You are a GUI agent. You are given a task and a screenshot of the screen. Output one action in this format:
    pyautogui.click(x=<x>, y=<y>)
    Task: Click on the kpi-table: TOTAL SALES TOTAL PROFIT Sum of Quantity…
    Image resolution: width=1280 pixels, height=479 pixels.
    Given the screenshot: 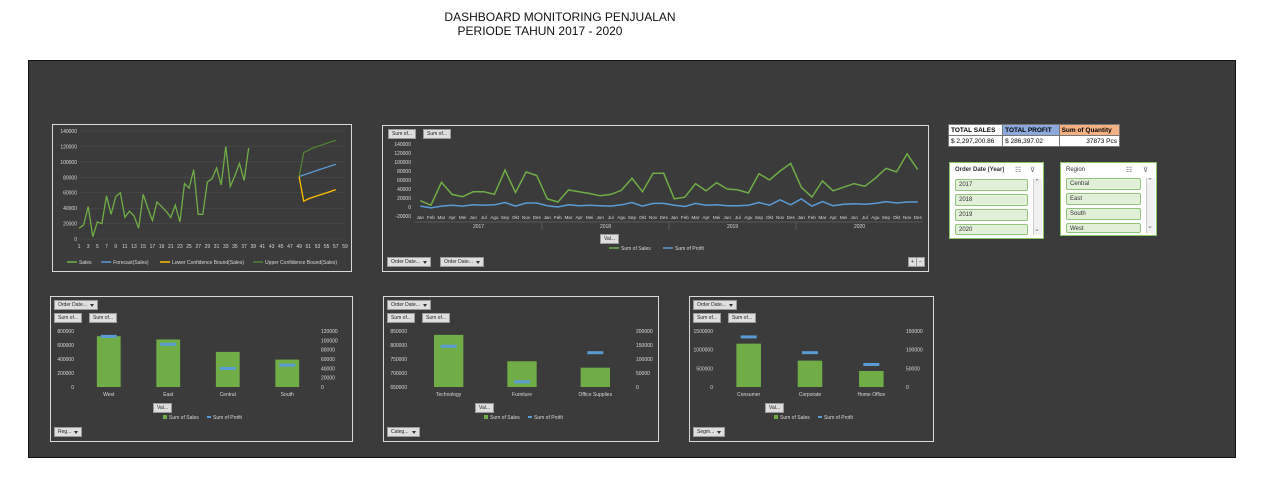 What is the action you would take?
    pyautogui.click(x=1034, y=135)
    